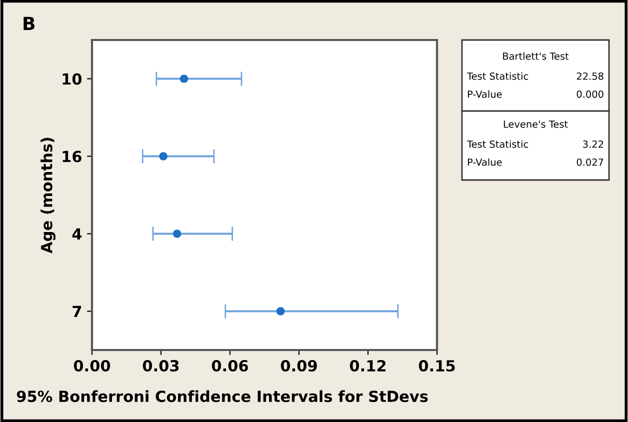 The height and width of the screenshot is (422, 628). I want to click on text: Levene's Test, so click(536, 124).